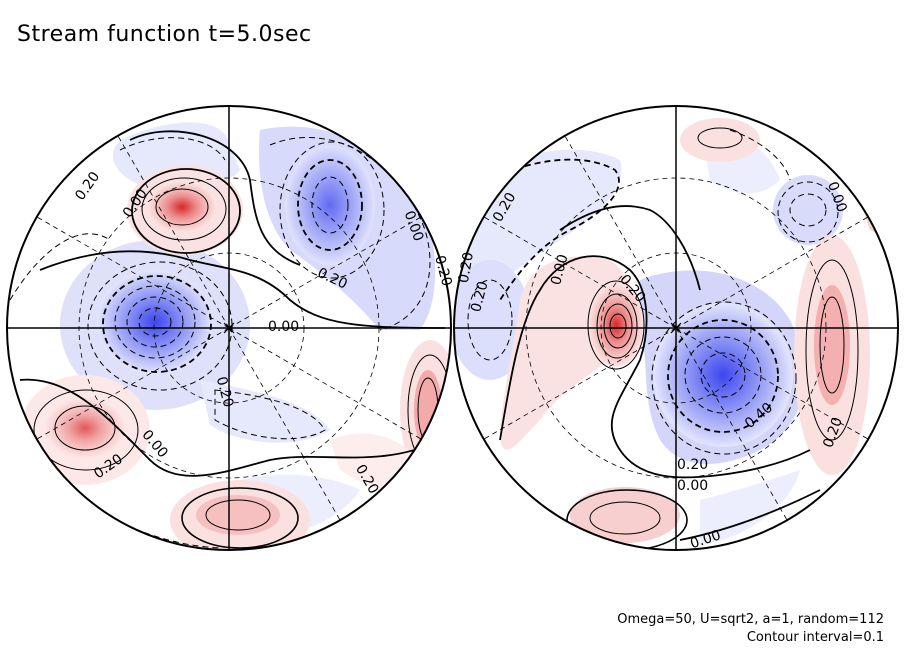 Image resolution: width=904 pixels, height=654 pixels. Describe the element at coordinates (815, 637) in the screenshot. I see `contour-interval-line: Contour interval=0.1` at that location.